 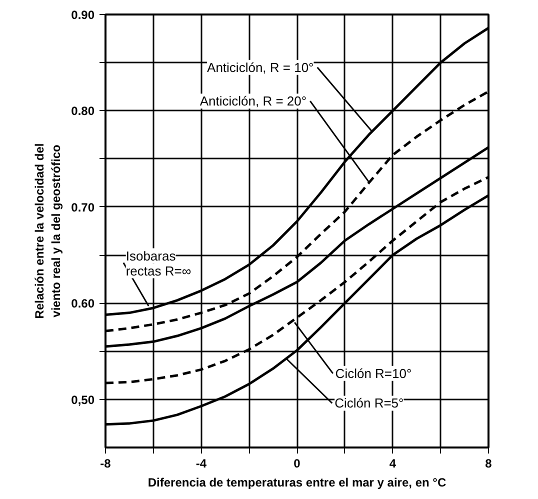 What do you see at coordinates (253, 101) in the screenshot?
I see `annotation: Anticiclón, R = 20°` at bounding box center [253, 101].